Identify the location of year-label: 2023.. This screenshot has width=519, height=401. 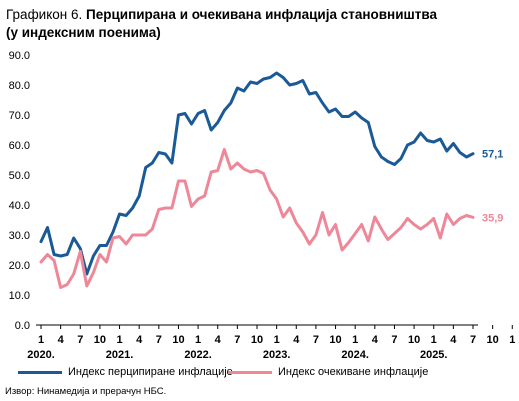
(277, 355).